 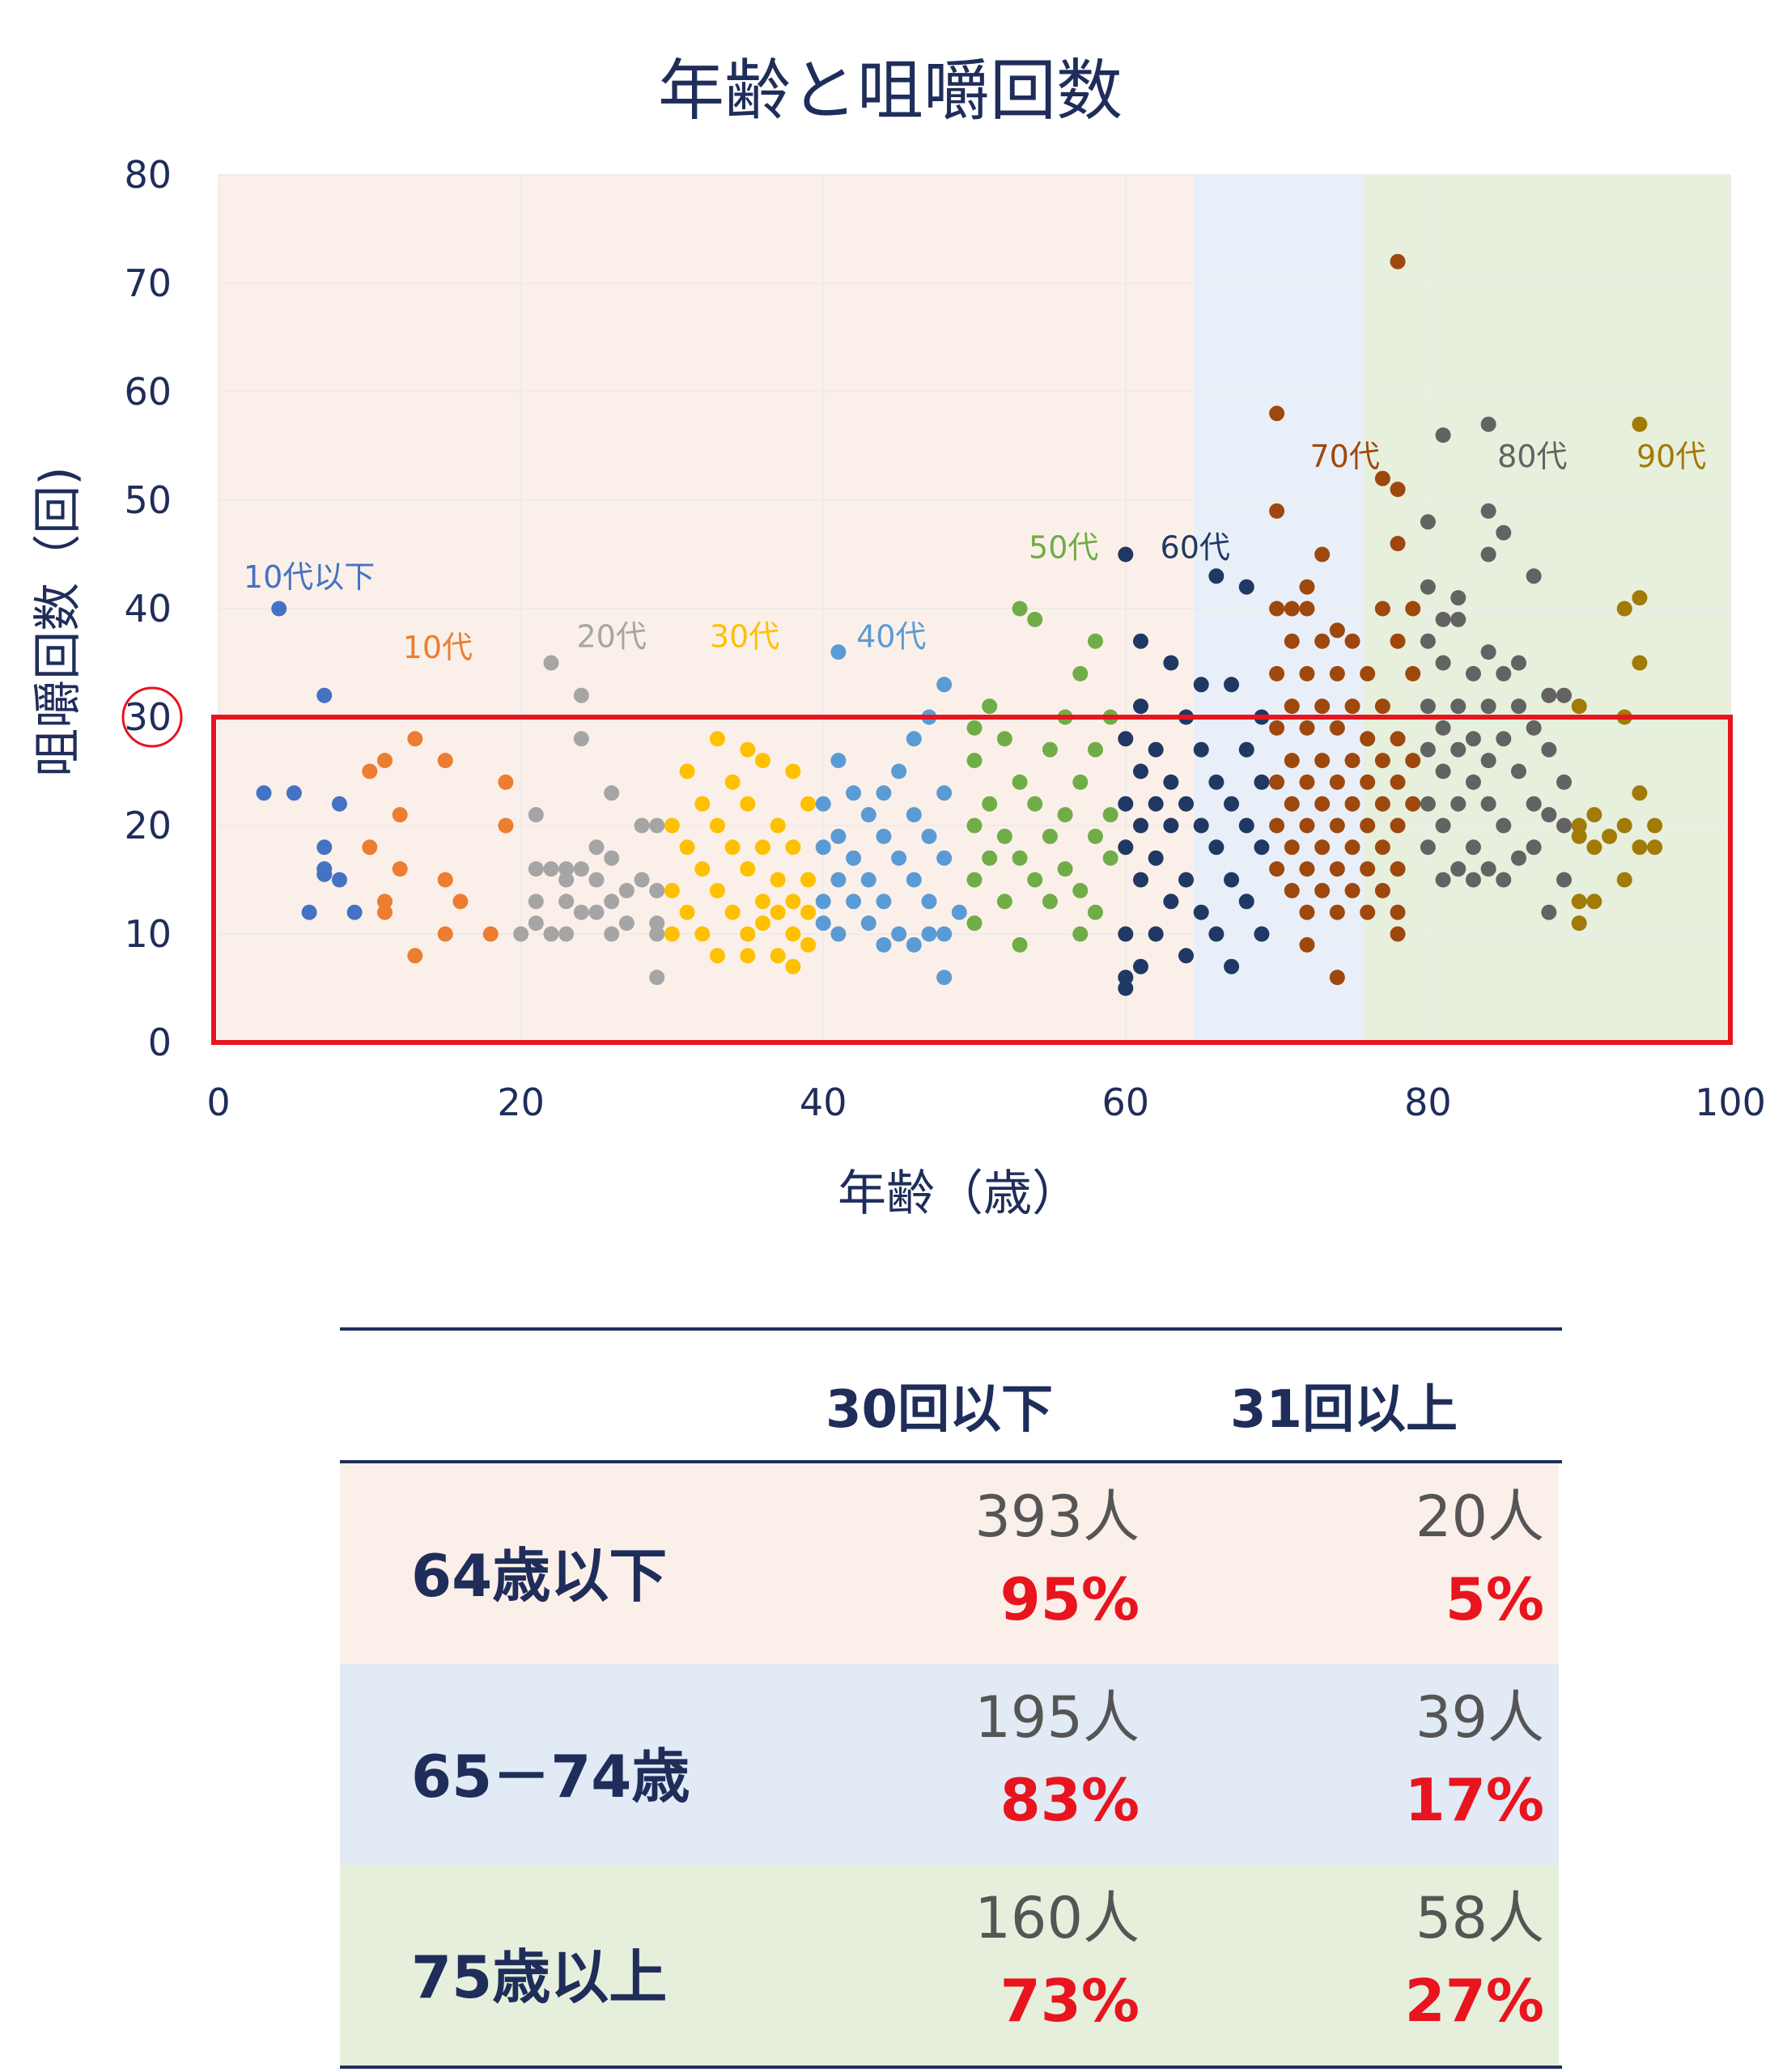 I want to click on x-tick-label: 60, so click(x=1126, y=1102).